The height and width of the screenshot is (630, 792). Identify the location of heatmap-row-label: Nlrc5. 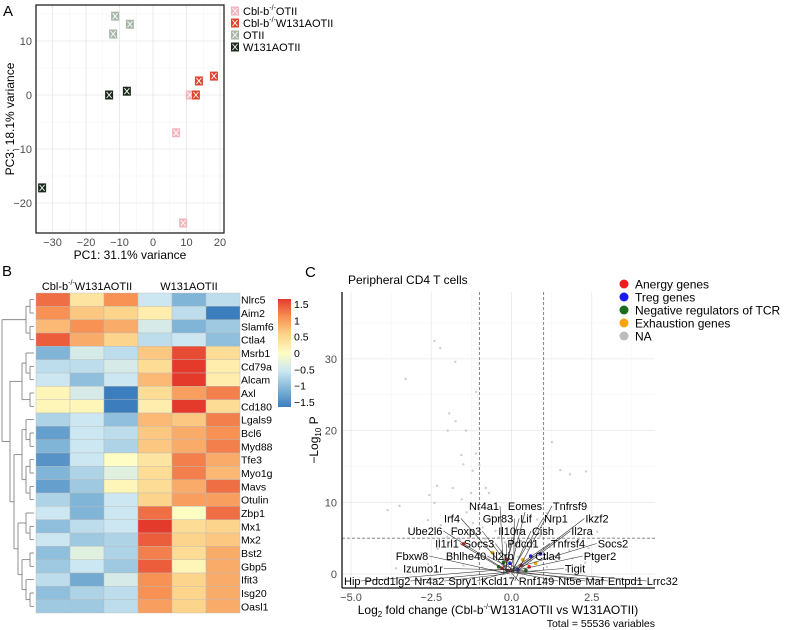
(253, 301).